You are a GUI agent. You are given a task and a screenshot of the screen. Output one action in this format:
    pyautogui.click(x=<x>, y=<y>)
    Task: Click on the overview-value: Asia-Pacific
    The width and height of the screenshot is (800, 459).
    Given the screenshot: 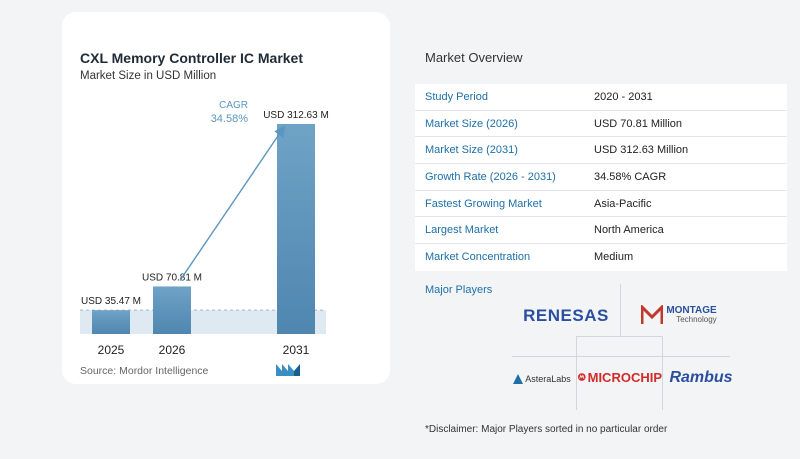 What is the action you would take?
    pyautogui.click(x=623, y=203)
    